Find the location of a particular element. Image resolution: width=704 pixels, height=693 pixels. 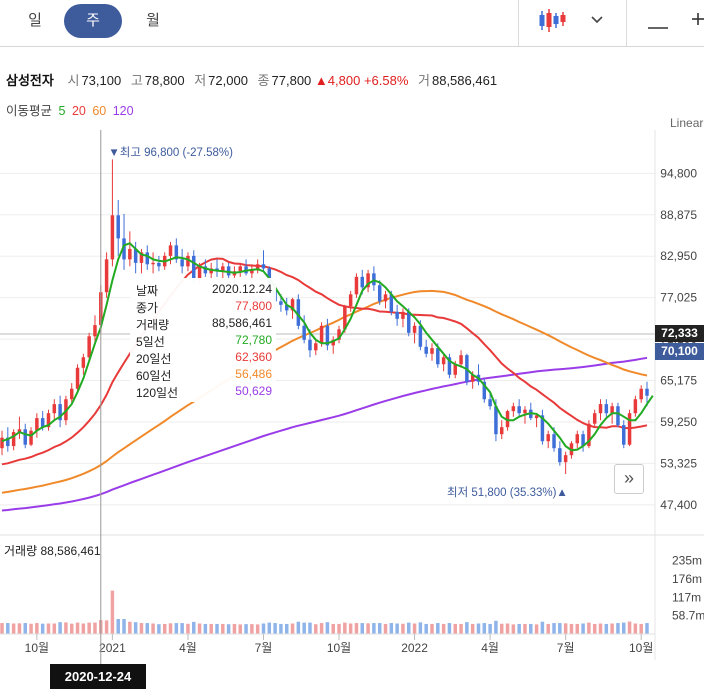

x-tick-label: 10월 is located at coordinates (641, 648).